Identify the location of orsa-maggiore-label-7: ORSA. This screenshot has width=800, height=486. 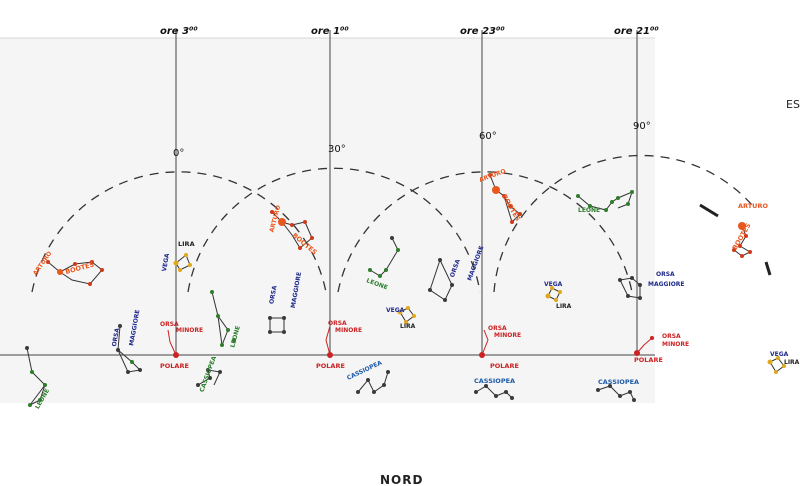
(665, 274).